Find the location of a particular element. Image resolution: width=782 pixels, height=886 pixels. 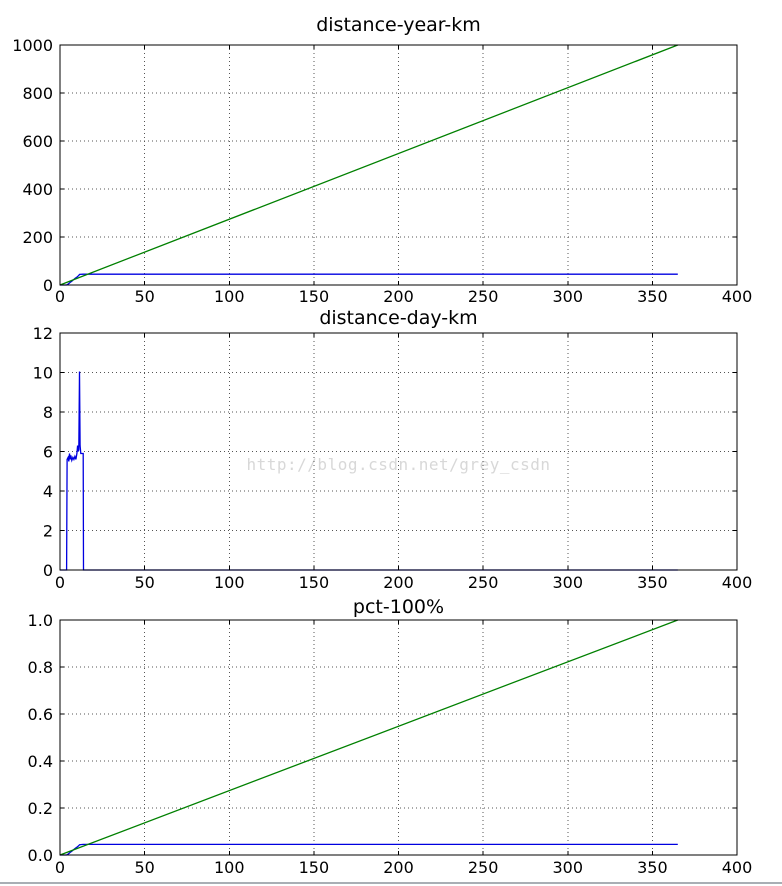

y-tick-label: 800 is located at coordinates (37, 93).